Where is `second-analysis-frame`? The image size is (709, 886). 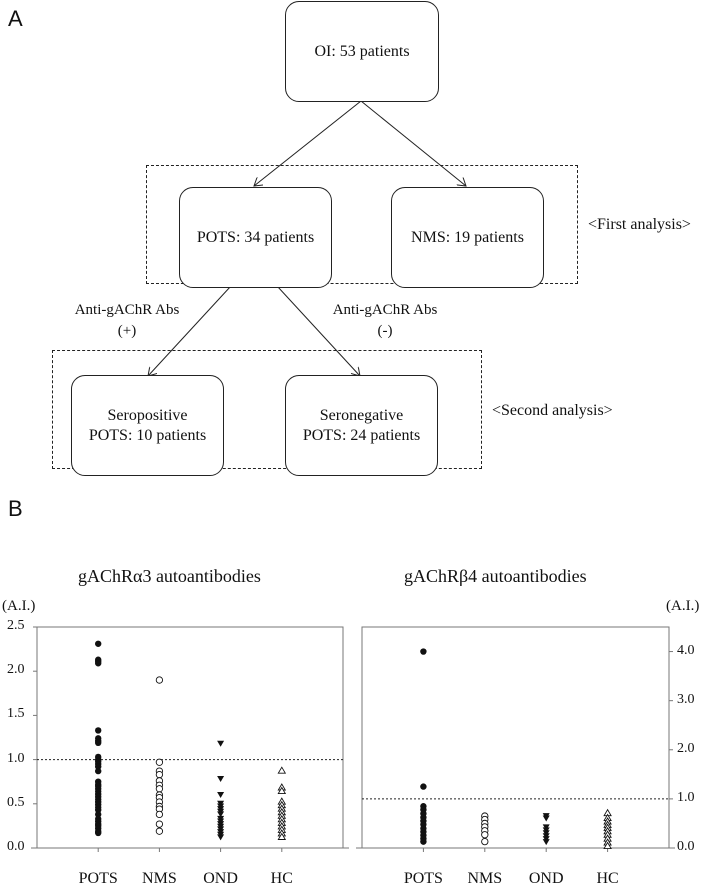 second-analysis-frame is located at coordinates (267, 409).